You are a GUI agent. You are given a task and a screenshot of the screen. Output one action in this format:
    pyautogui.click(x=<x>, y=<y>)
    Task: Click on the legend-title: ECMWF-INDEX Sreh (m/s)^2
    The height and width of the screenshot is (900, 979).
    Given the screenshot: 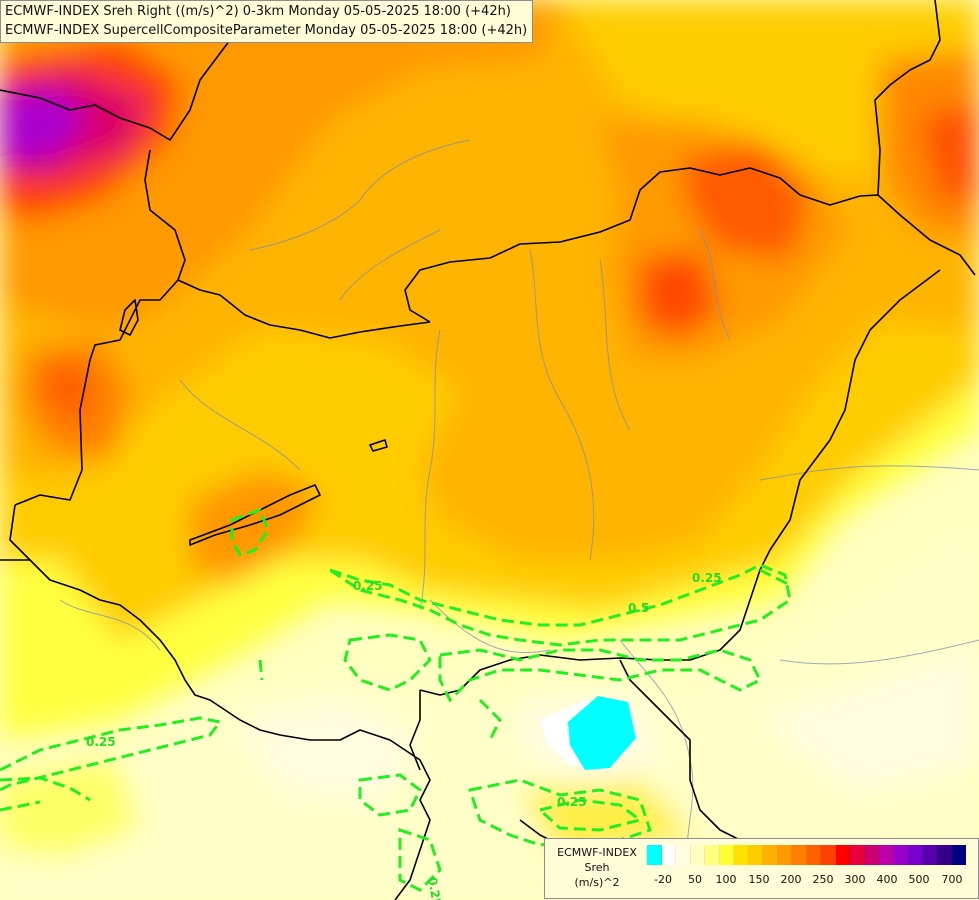 What is the action you would take?
    pyautogui.click(x=597, y=867)
    